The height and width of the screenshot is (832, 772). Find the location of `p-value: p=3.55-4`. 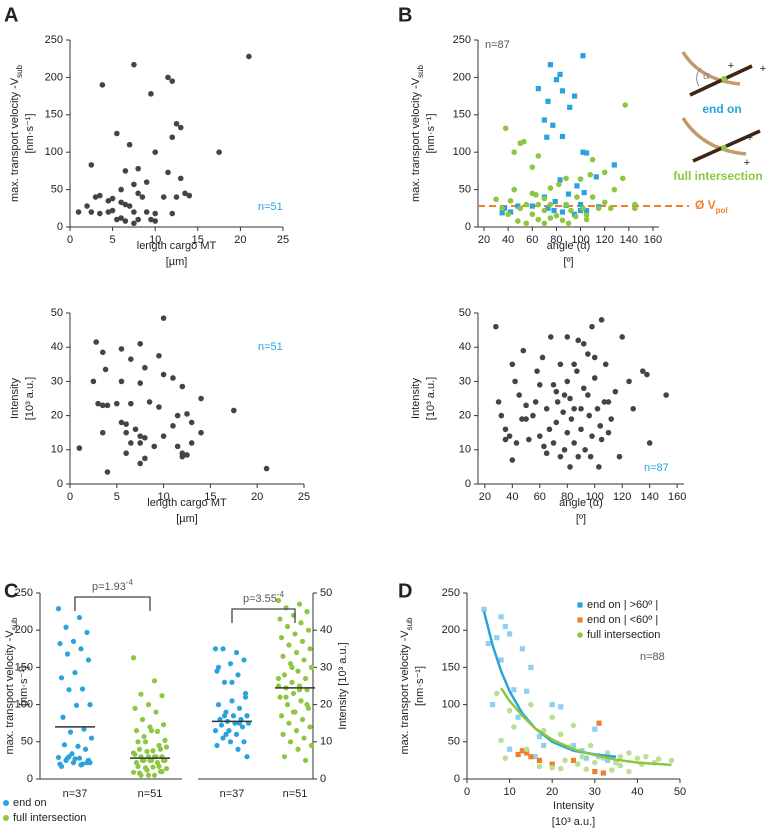

p-value: p=3.55-4 is located at coordinates (264, 597).